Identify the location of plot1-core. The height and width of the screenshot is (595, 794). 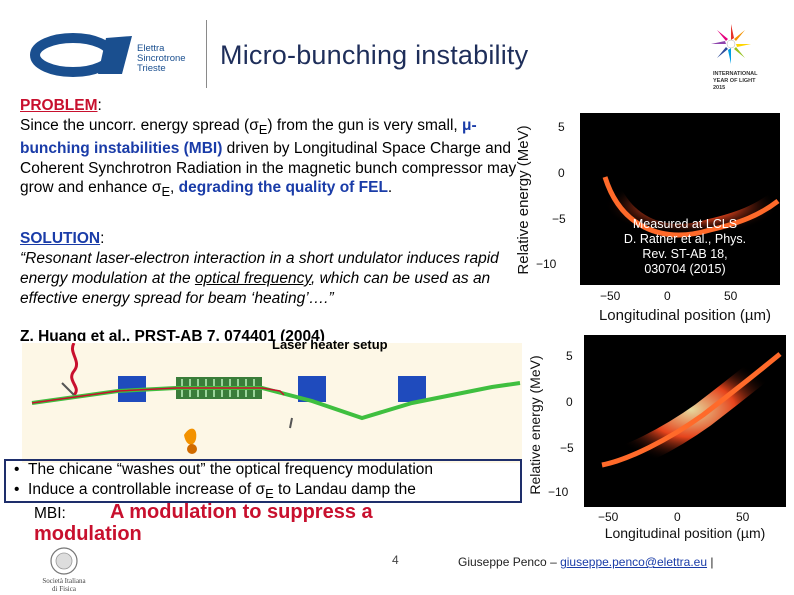
(691, 207).